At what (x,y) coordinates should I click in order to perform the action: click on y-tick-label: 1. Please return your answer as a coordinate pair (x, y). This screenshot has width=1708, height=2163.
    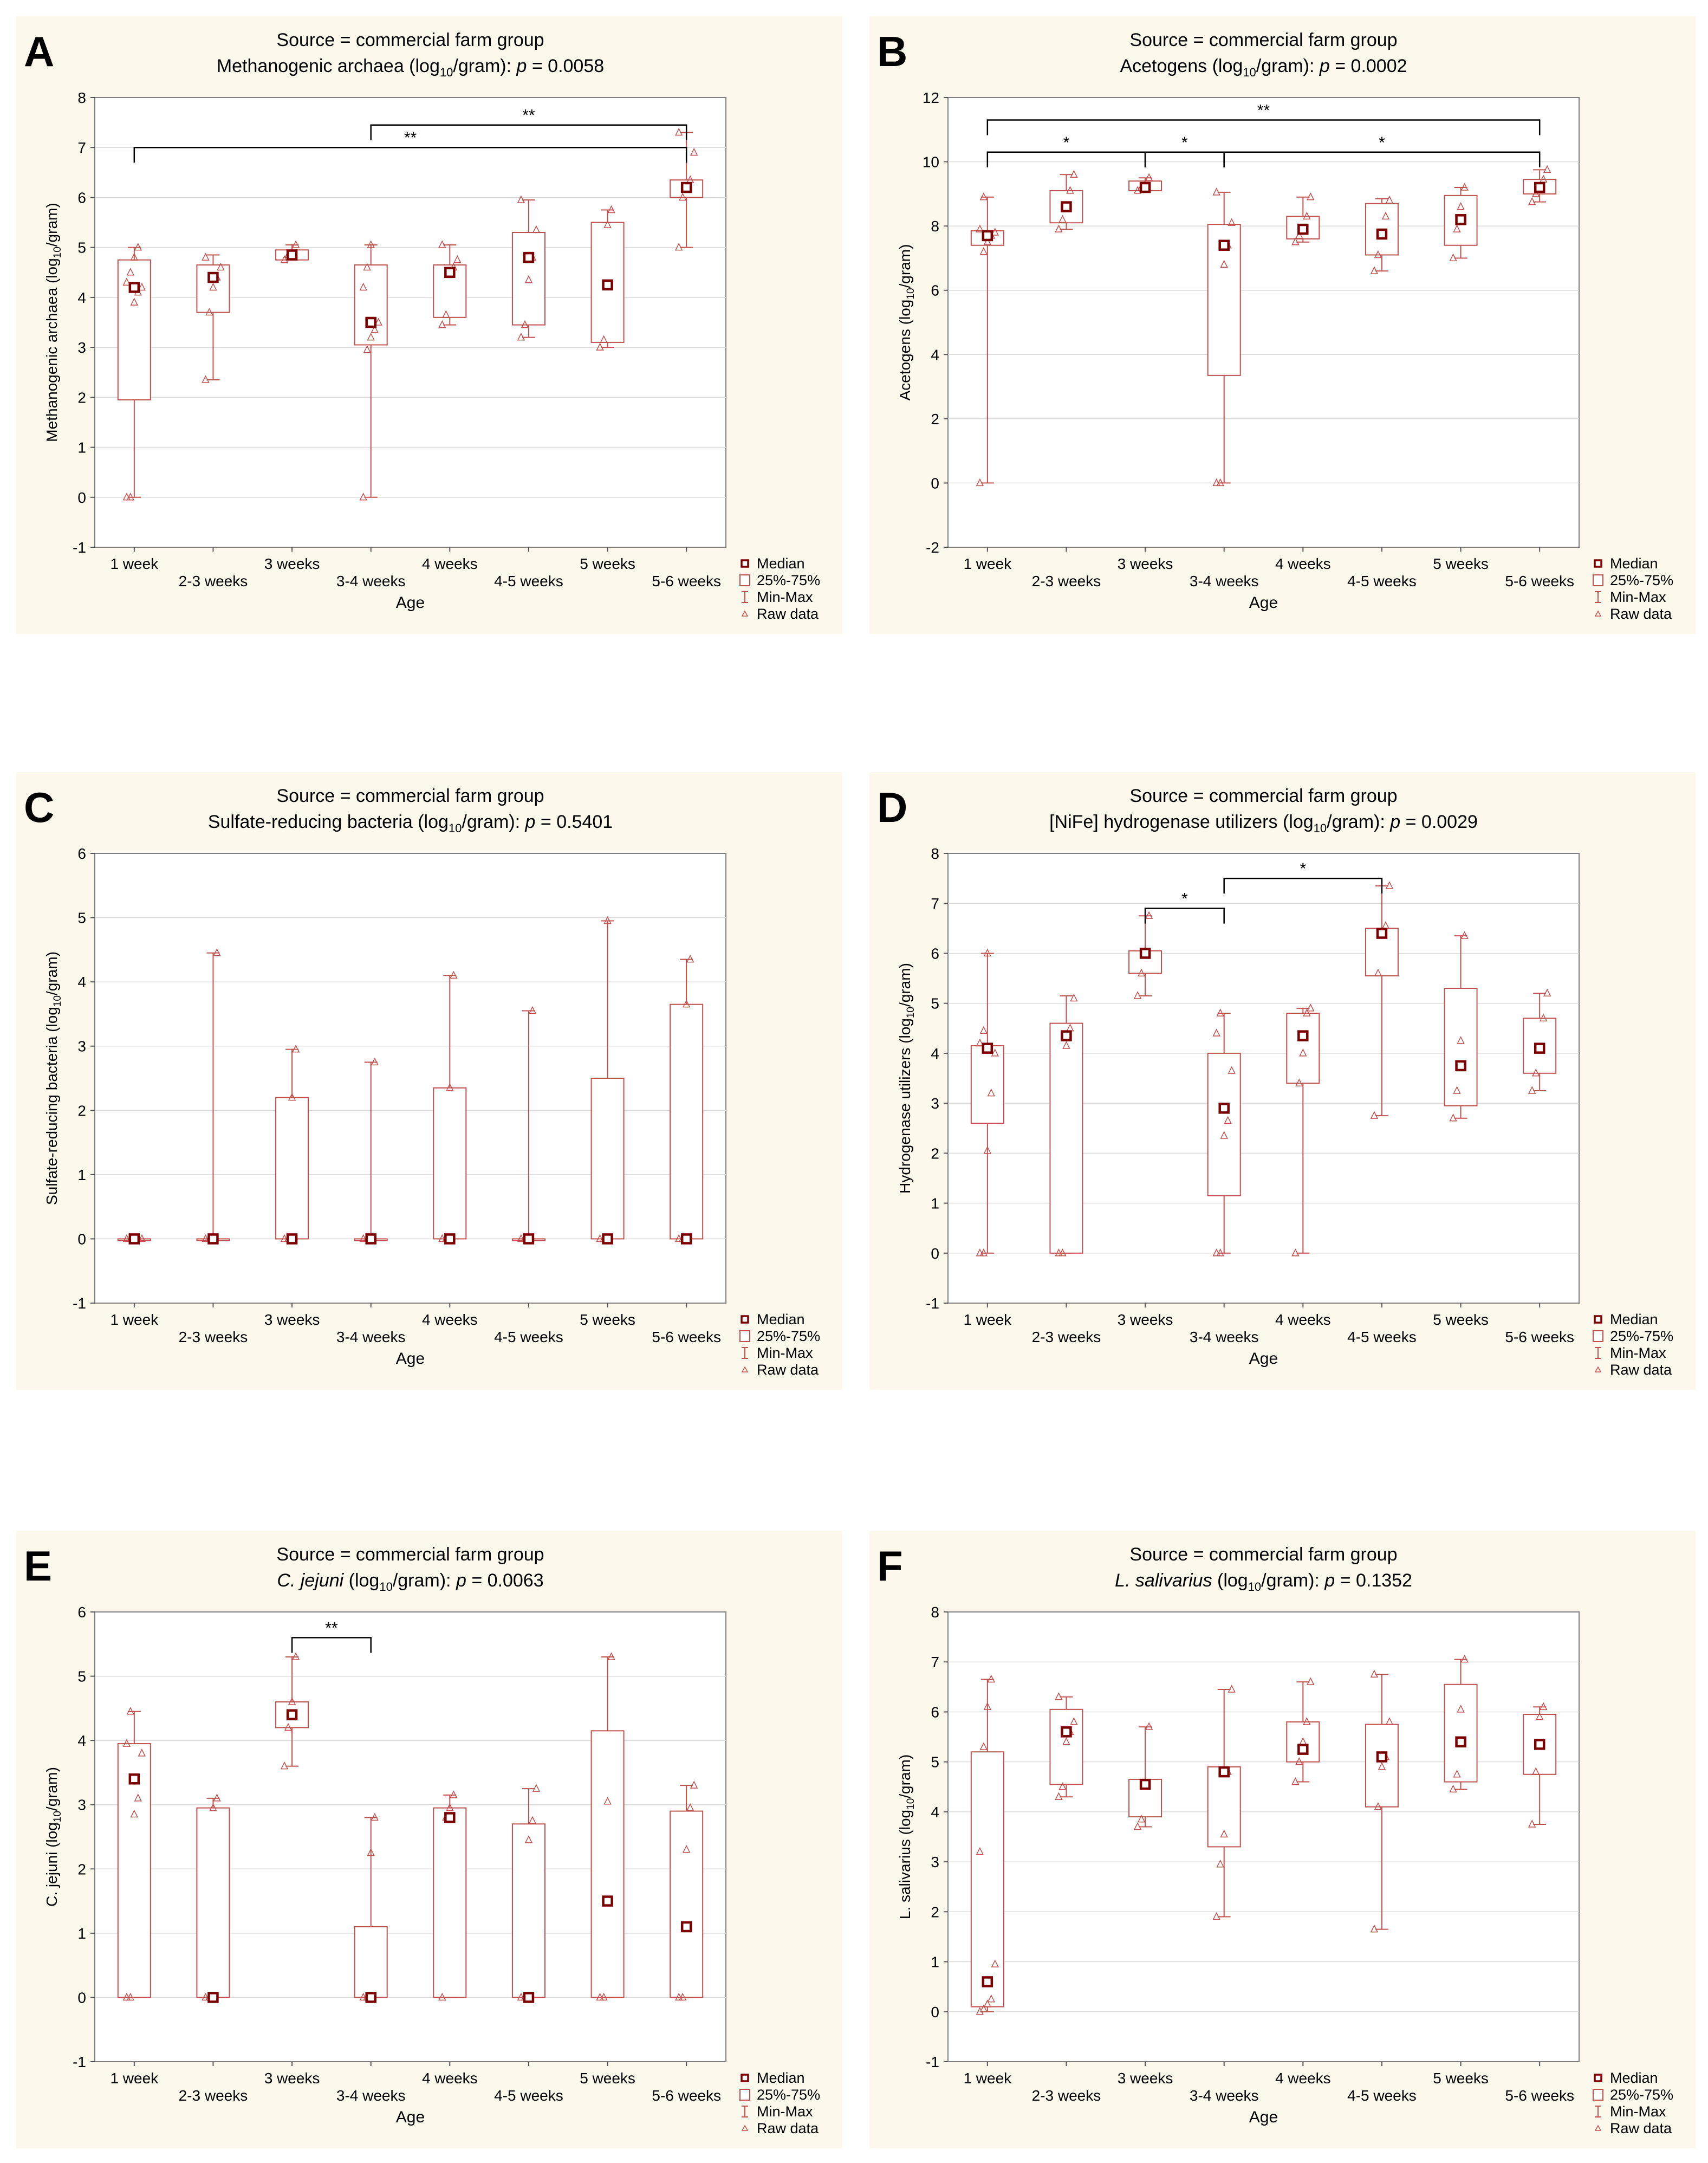
    Looking at the image, I should click on (82, 1933).